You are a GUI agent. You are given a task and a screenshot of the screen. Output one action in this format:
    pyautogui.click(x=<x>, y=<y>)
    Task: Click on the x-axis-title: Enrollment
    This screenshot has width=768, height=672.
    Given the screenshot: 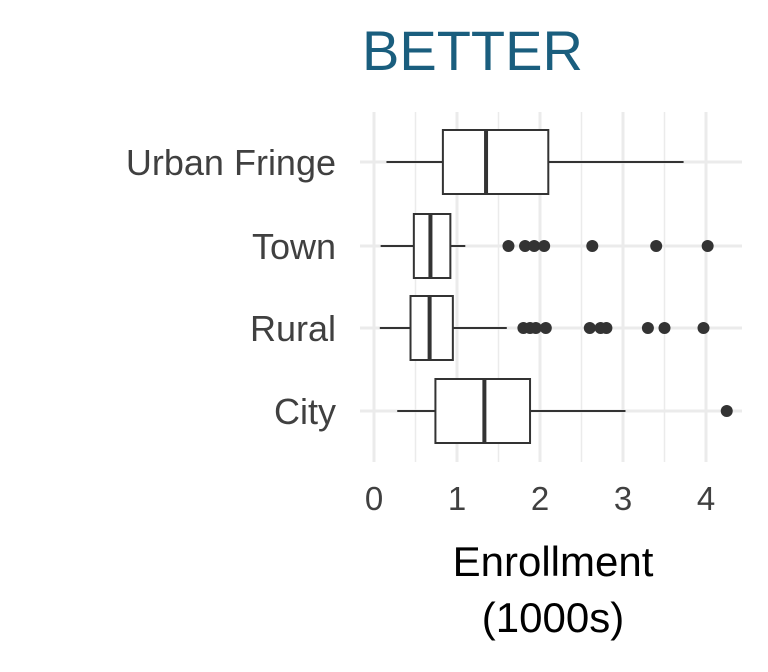 What is the action you would take?
    pyautogui.click(x=553, y=561)
    